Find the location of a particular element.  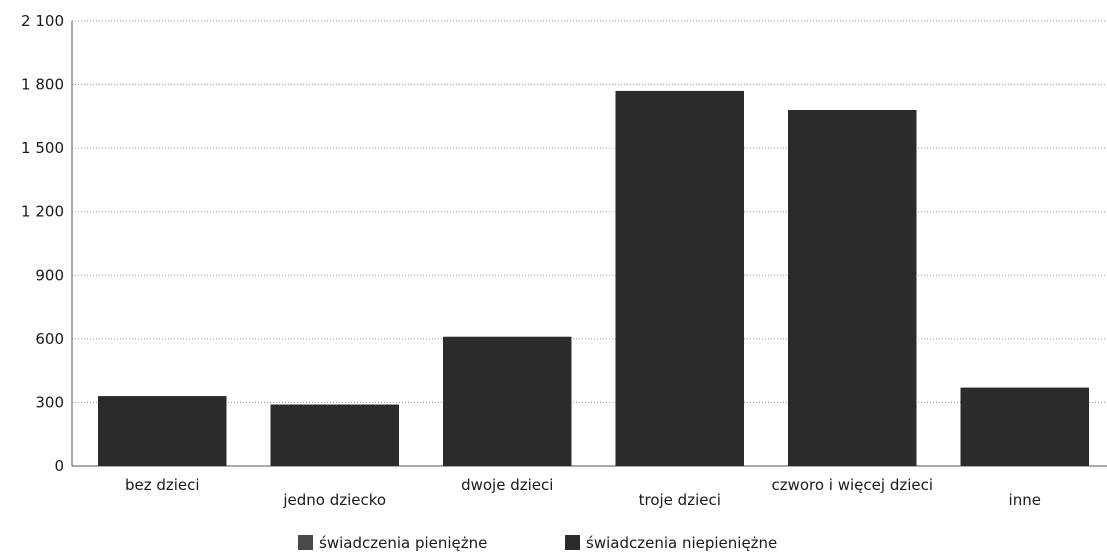

x-category-label: bez dzieci is located at coordinates (162, 485).